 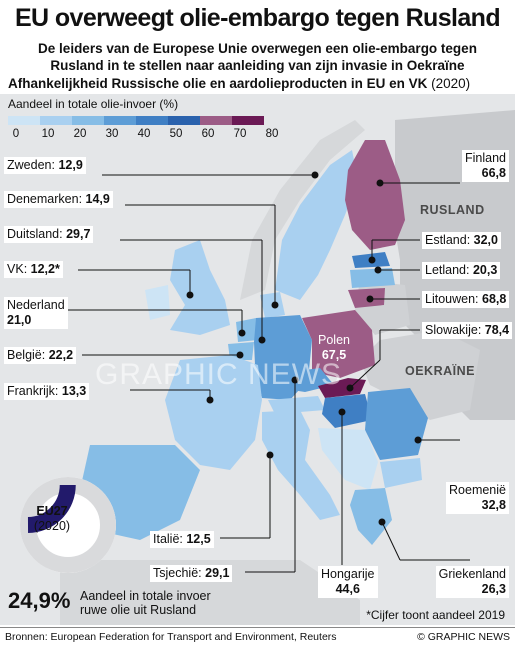 I want to click on page-title: EU overweegt olie-embargo tegen Rusland, so click(x=257, y=18).